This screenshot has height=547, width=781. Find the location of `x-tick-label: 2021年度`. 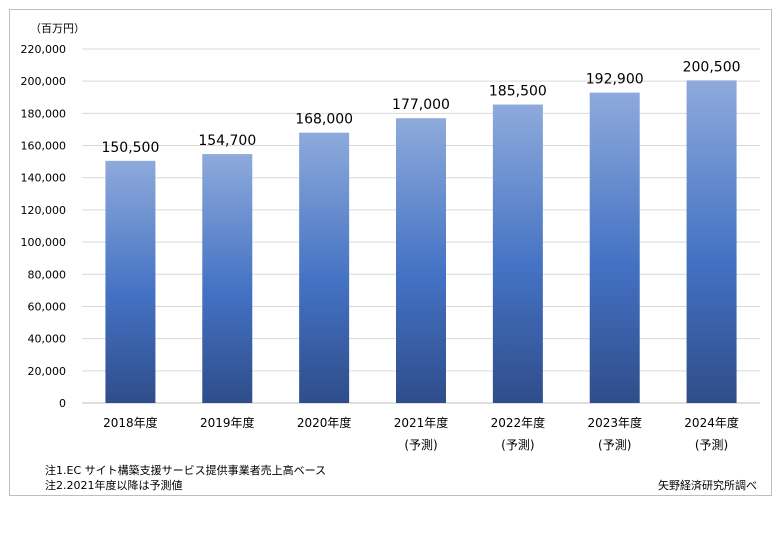

x-tick-label: 2021年度 is located at coordinates (421, 422).